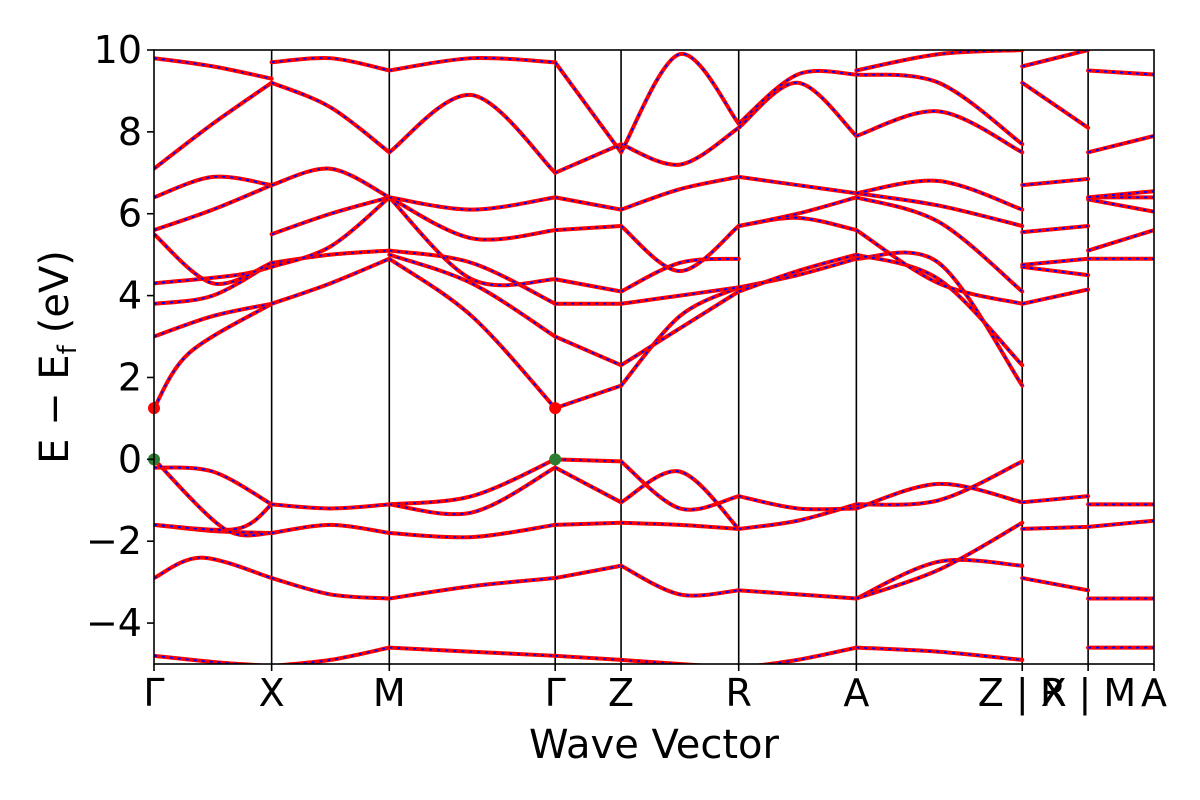 Image resolution: width=1200 pixels, height=800 pixels. What do you see at coordinates (68, 349) in the screenshot?
I see `y-axis-label-subscript: f` at bounding box center [68, 349].